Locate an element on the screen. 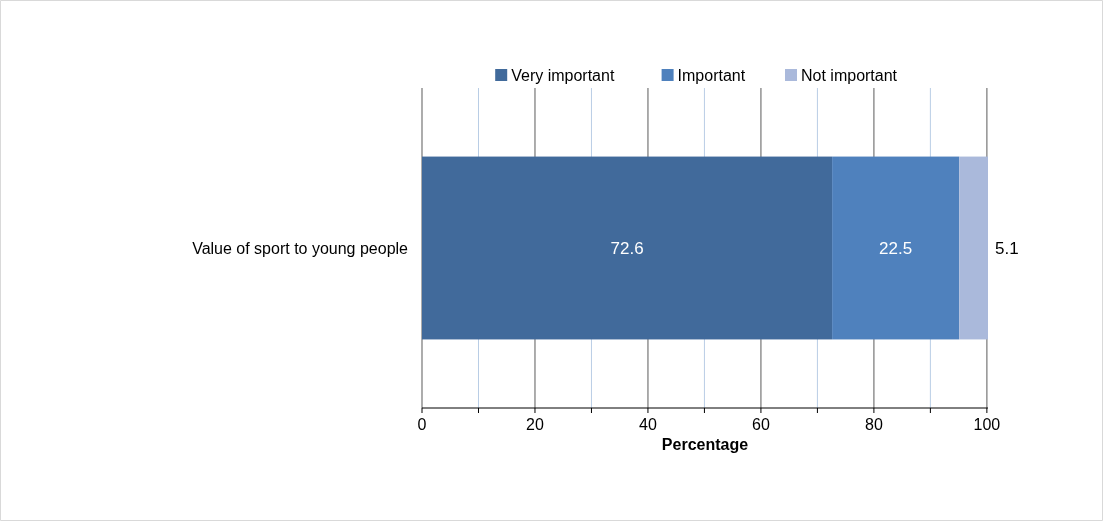  x-tick-label: 80 is located at coordinates (874, 424).